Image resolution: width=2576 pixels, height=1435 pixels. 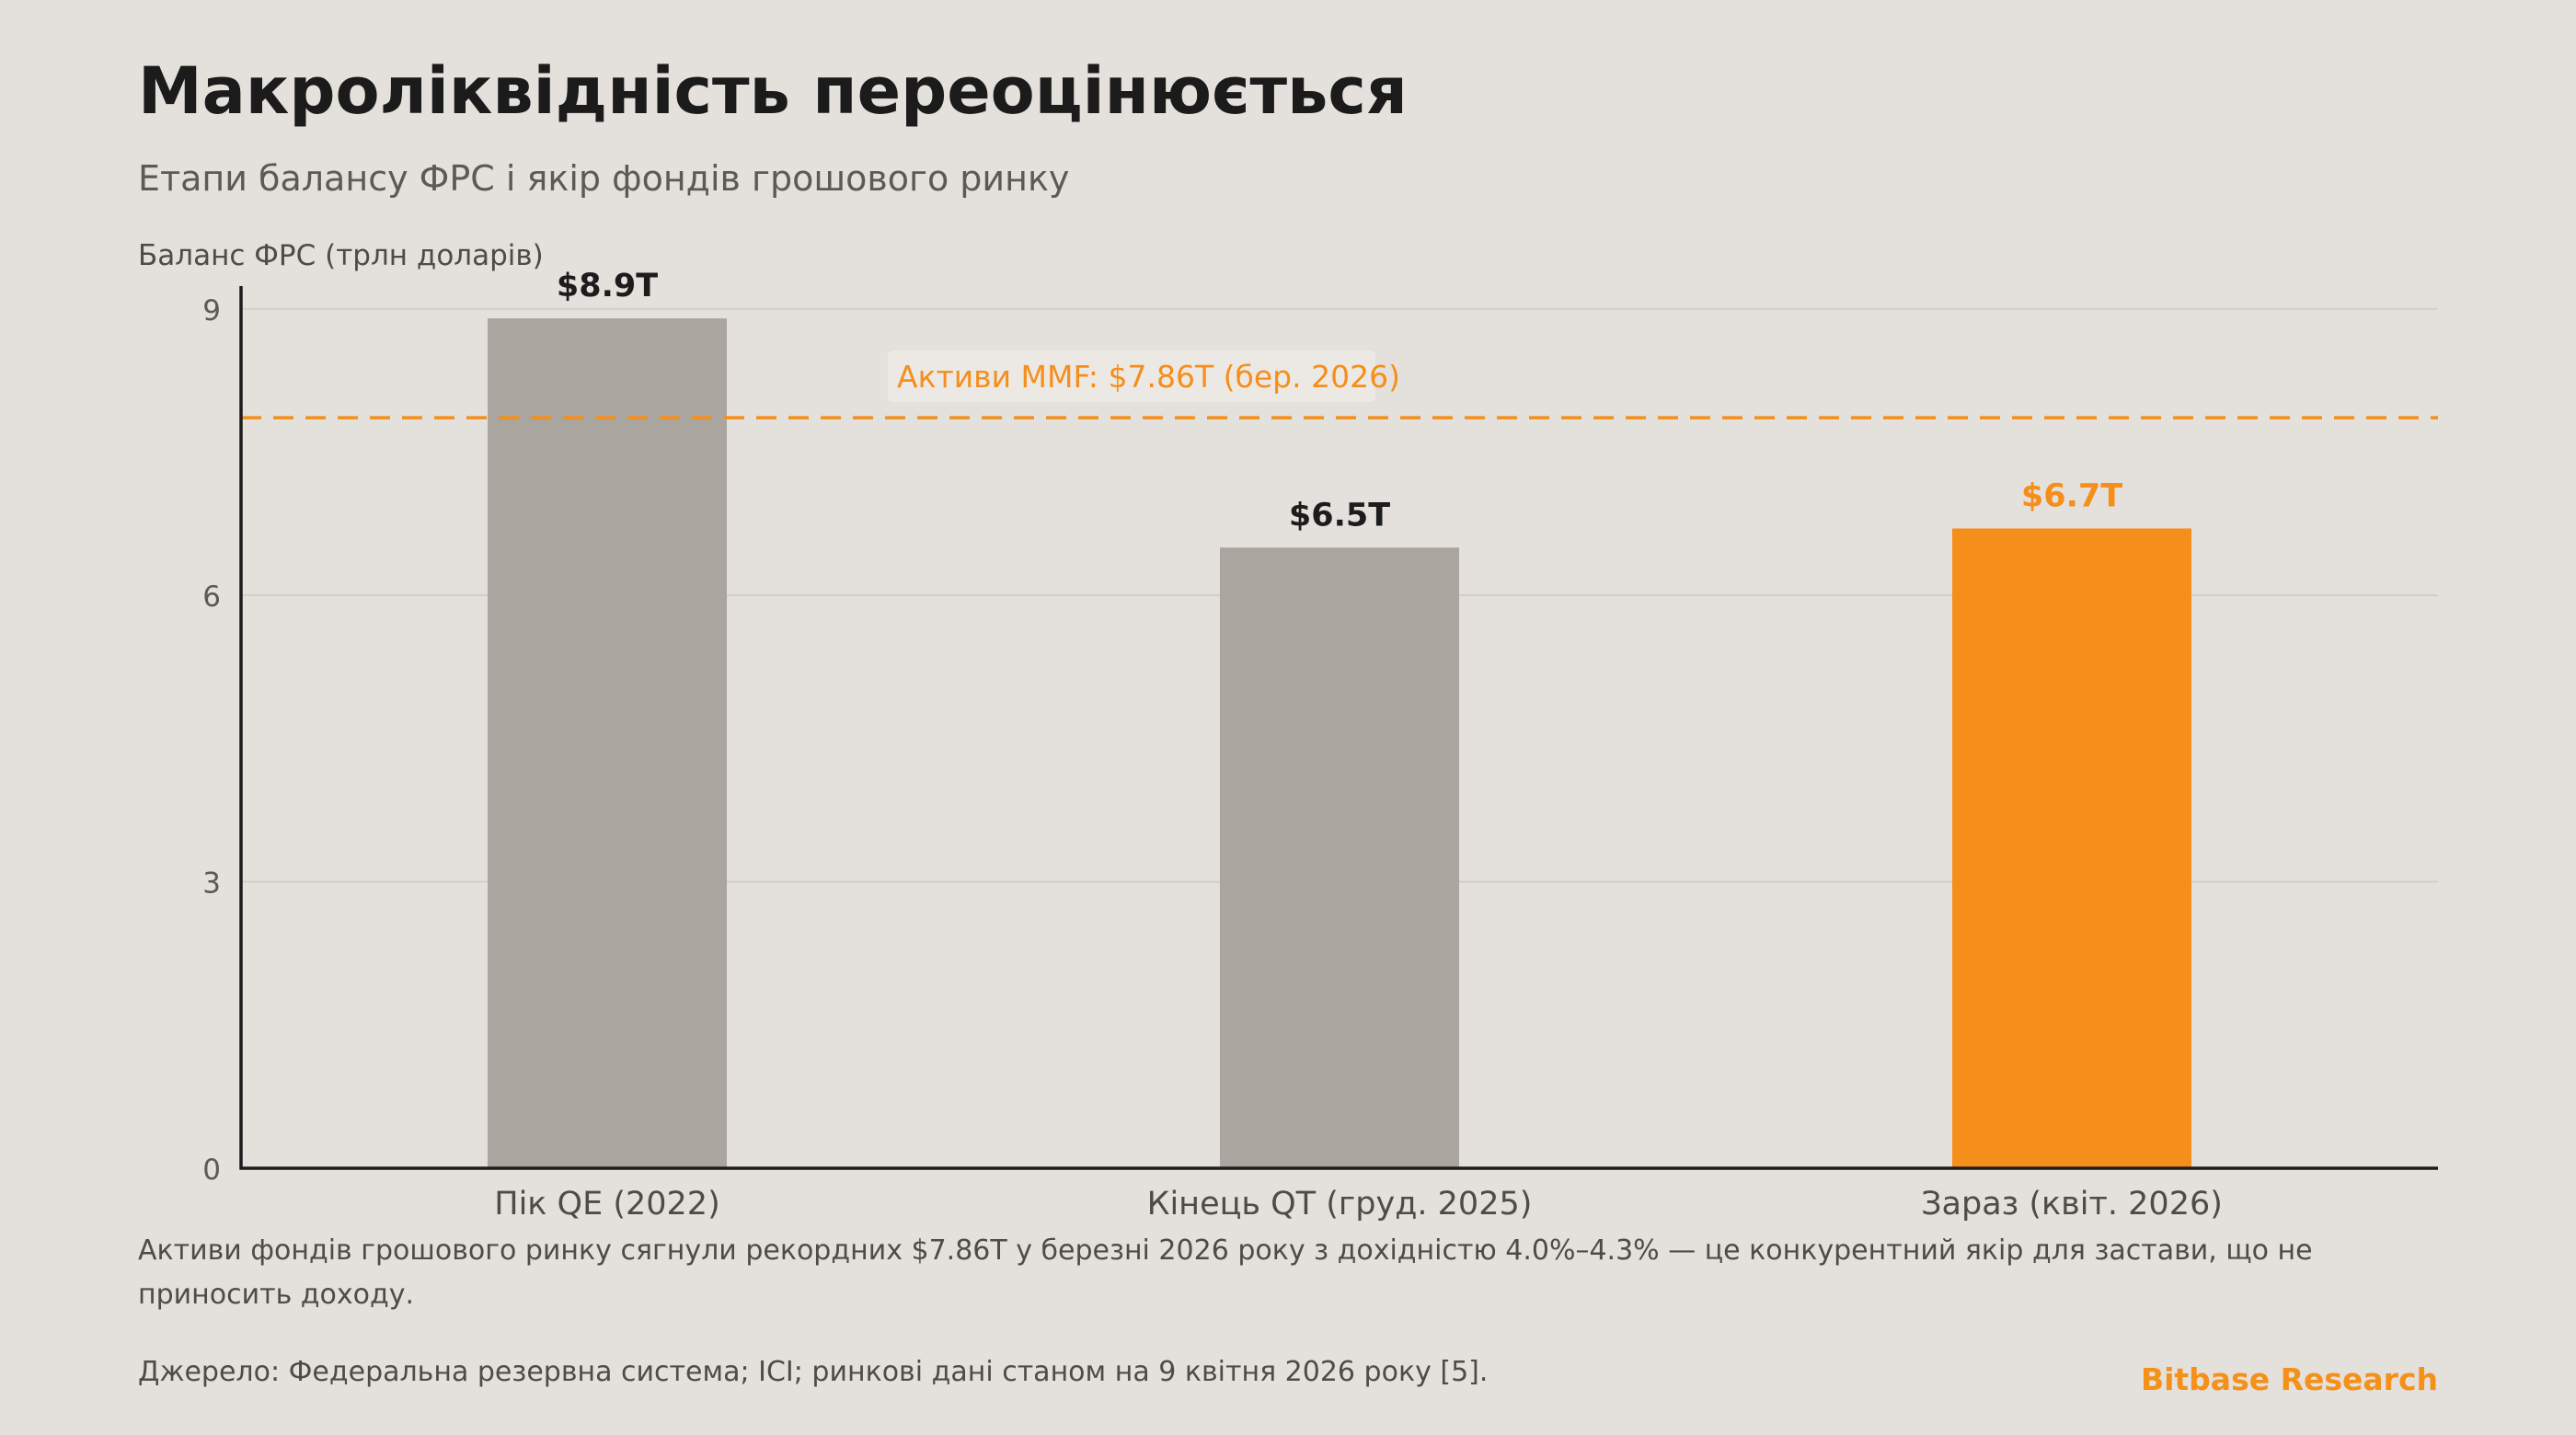 What do you see at coordinates (773, 91) in the screenshot?
I see `chart-title: Макроліквідність переоцінюється` at bounding box center [773, 91].